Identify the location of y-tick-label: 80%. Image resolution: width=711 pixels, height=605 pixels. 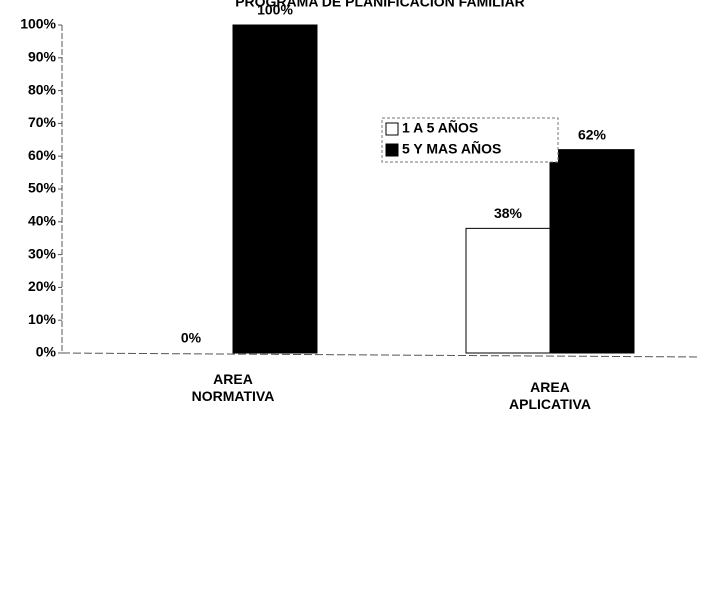
(42, 89).